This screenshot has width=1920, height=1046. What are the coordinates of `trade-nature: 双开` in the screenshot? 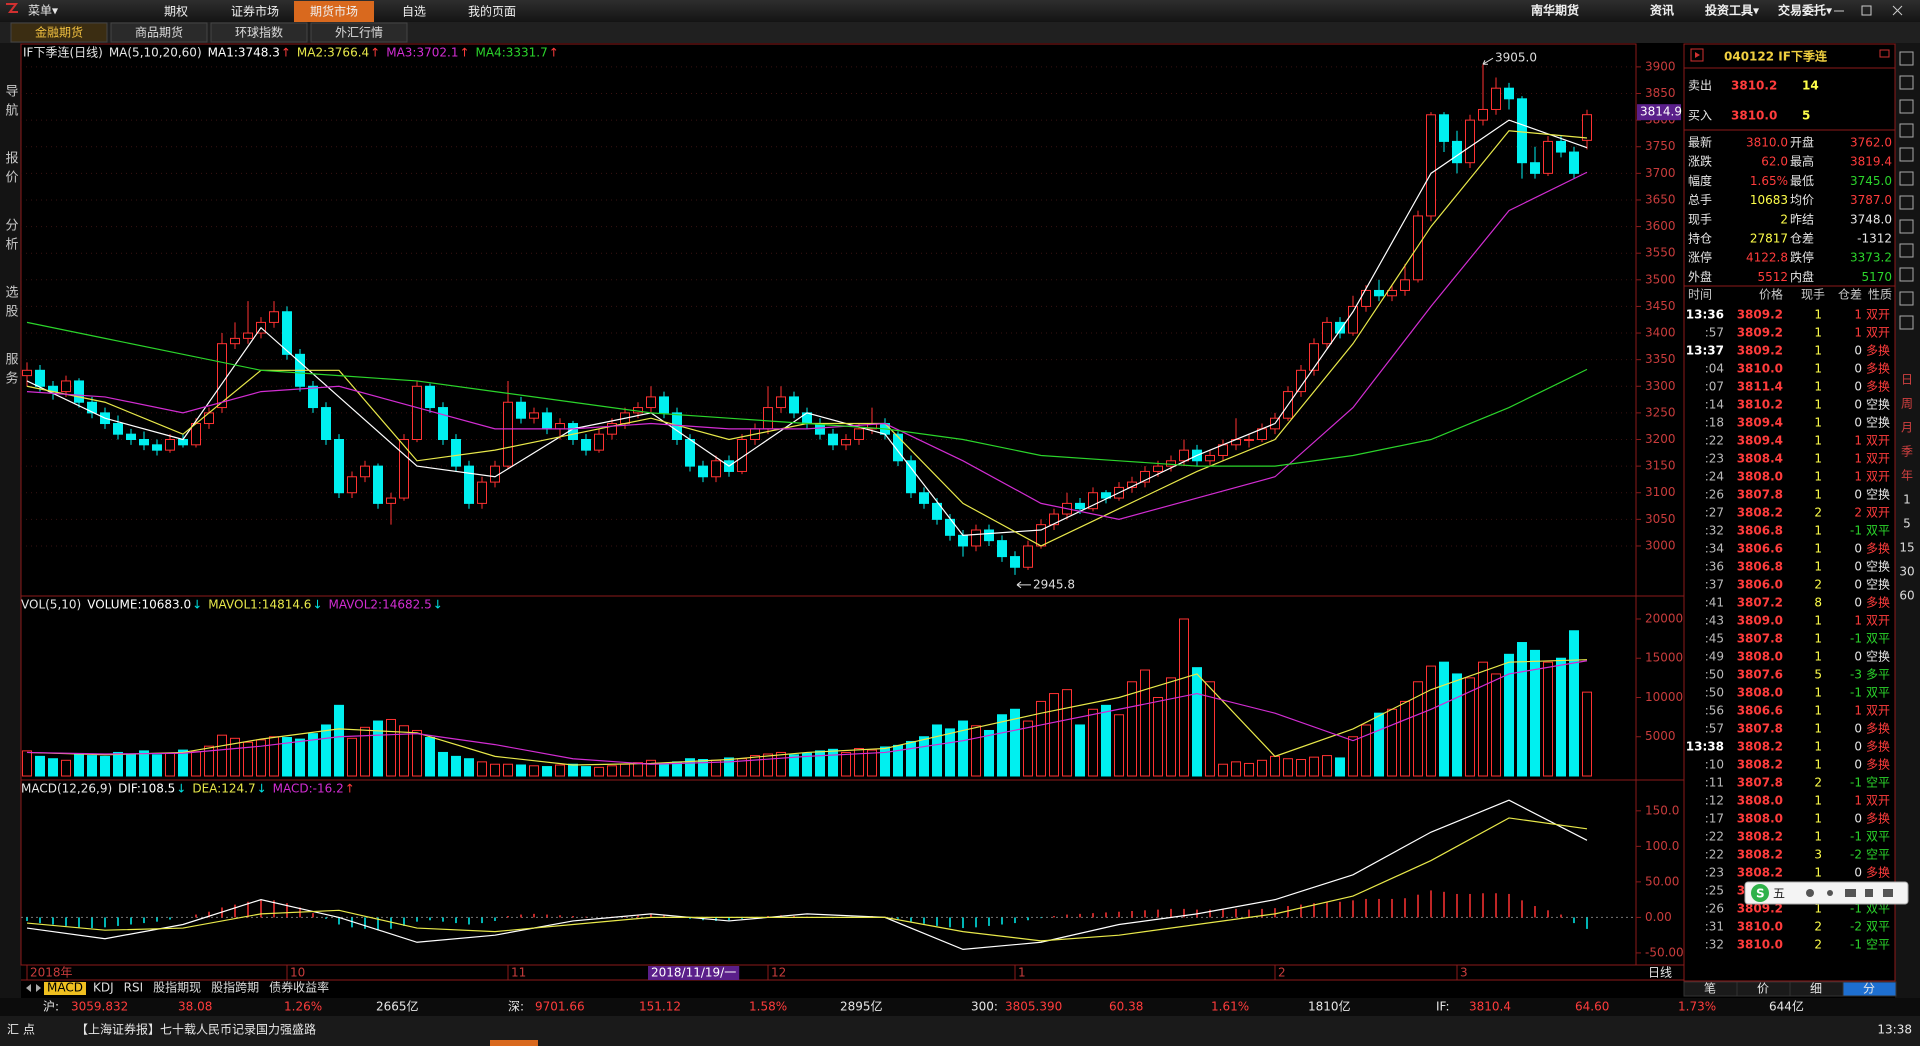 It's located at (1878, 711).